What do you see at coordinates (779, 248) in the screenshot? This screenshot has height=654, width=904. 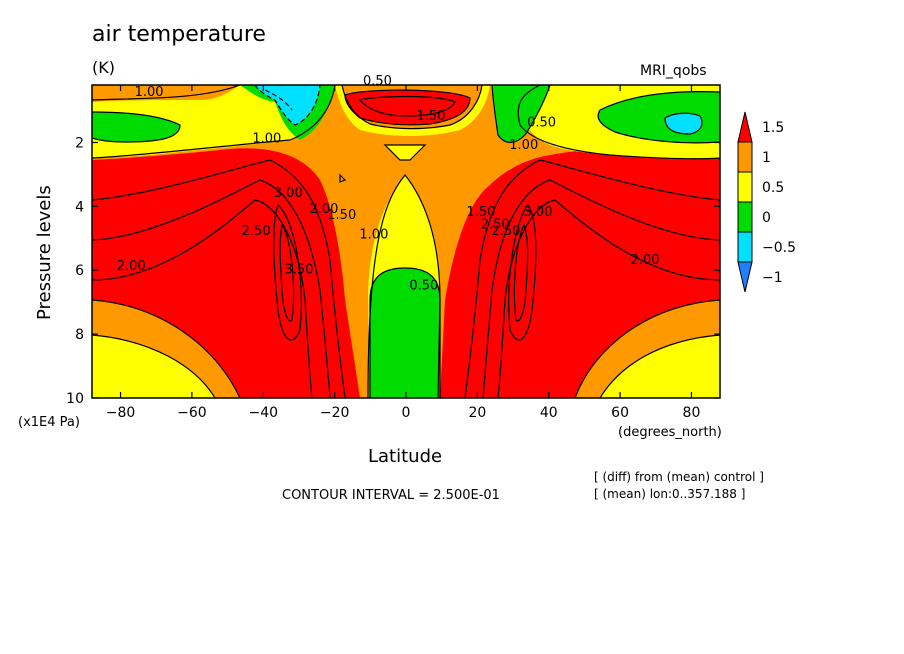 I see `colorbar-label: −0.5` at bounding box center [779, 248].